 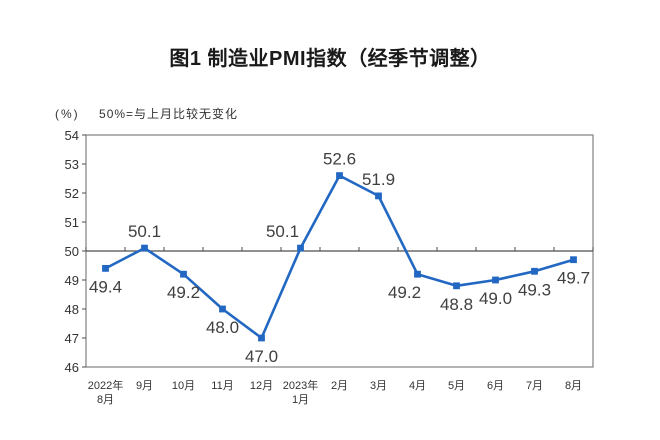 What do you see at coordinates (105, 385) in the screenshot?
I see `x-axis-tick-label: 2022年` at bounding box center [105, 385].